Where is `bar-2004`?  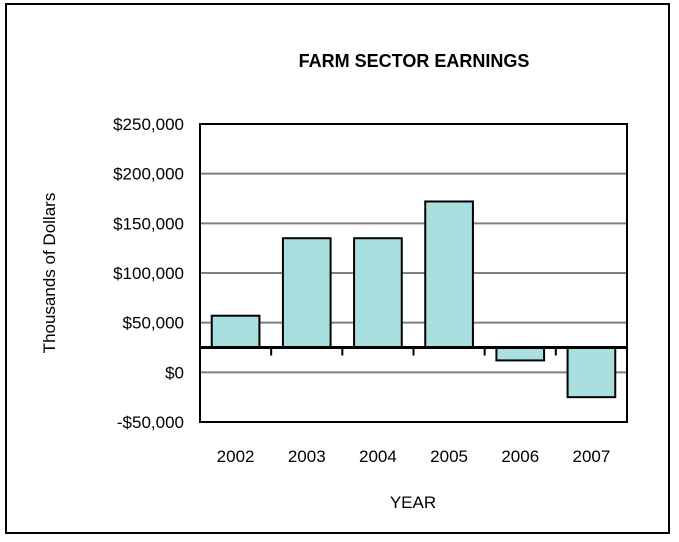
bar-2004 is located at coordinates (378, 293).